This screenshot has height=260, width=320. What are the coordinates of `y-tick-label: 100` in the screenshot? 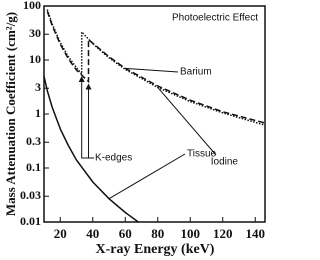 It's located at (32, 6).